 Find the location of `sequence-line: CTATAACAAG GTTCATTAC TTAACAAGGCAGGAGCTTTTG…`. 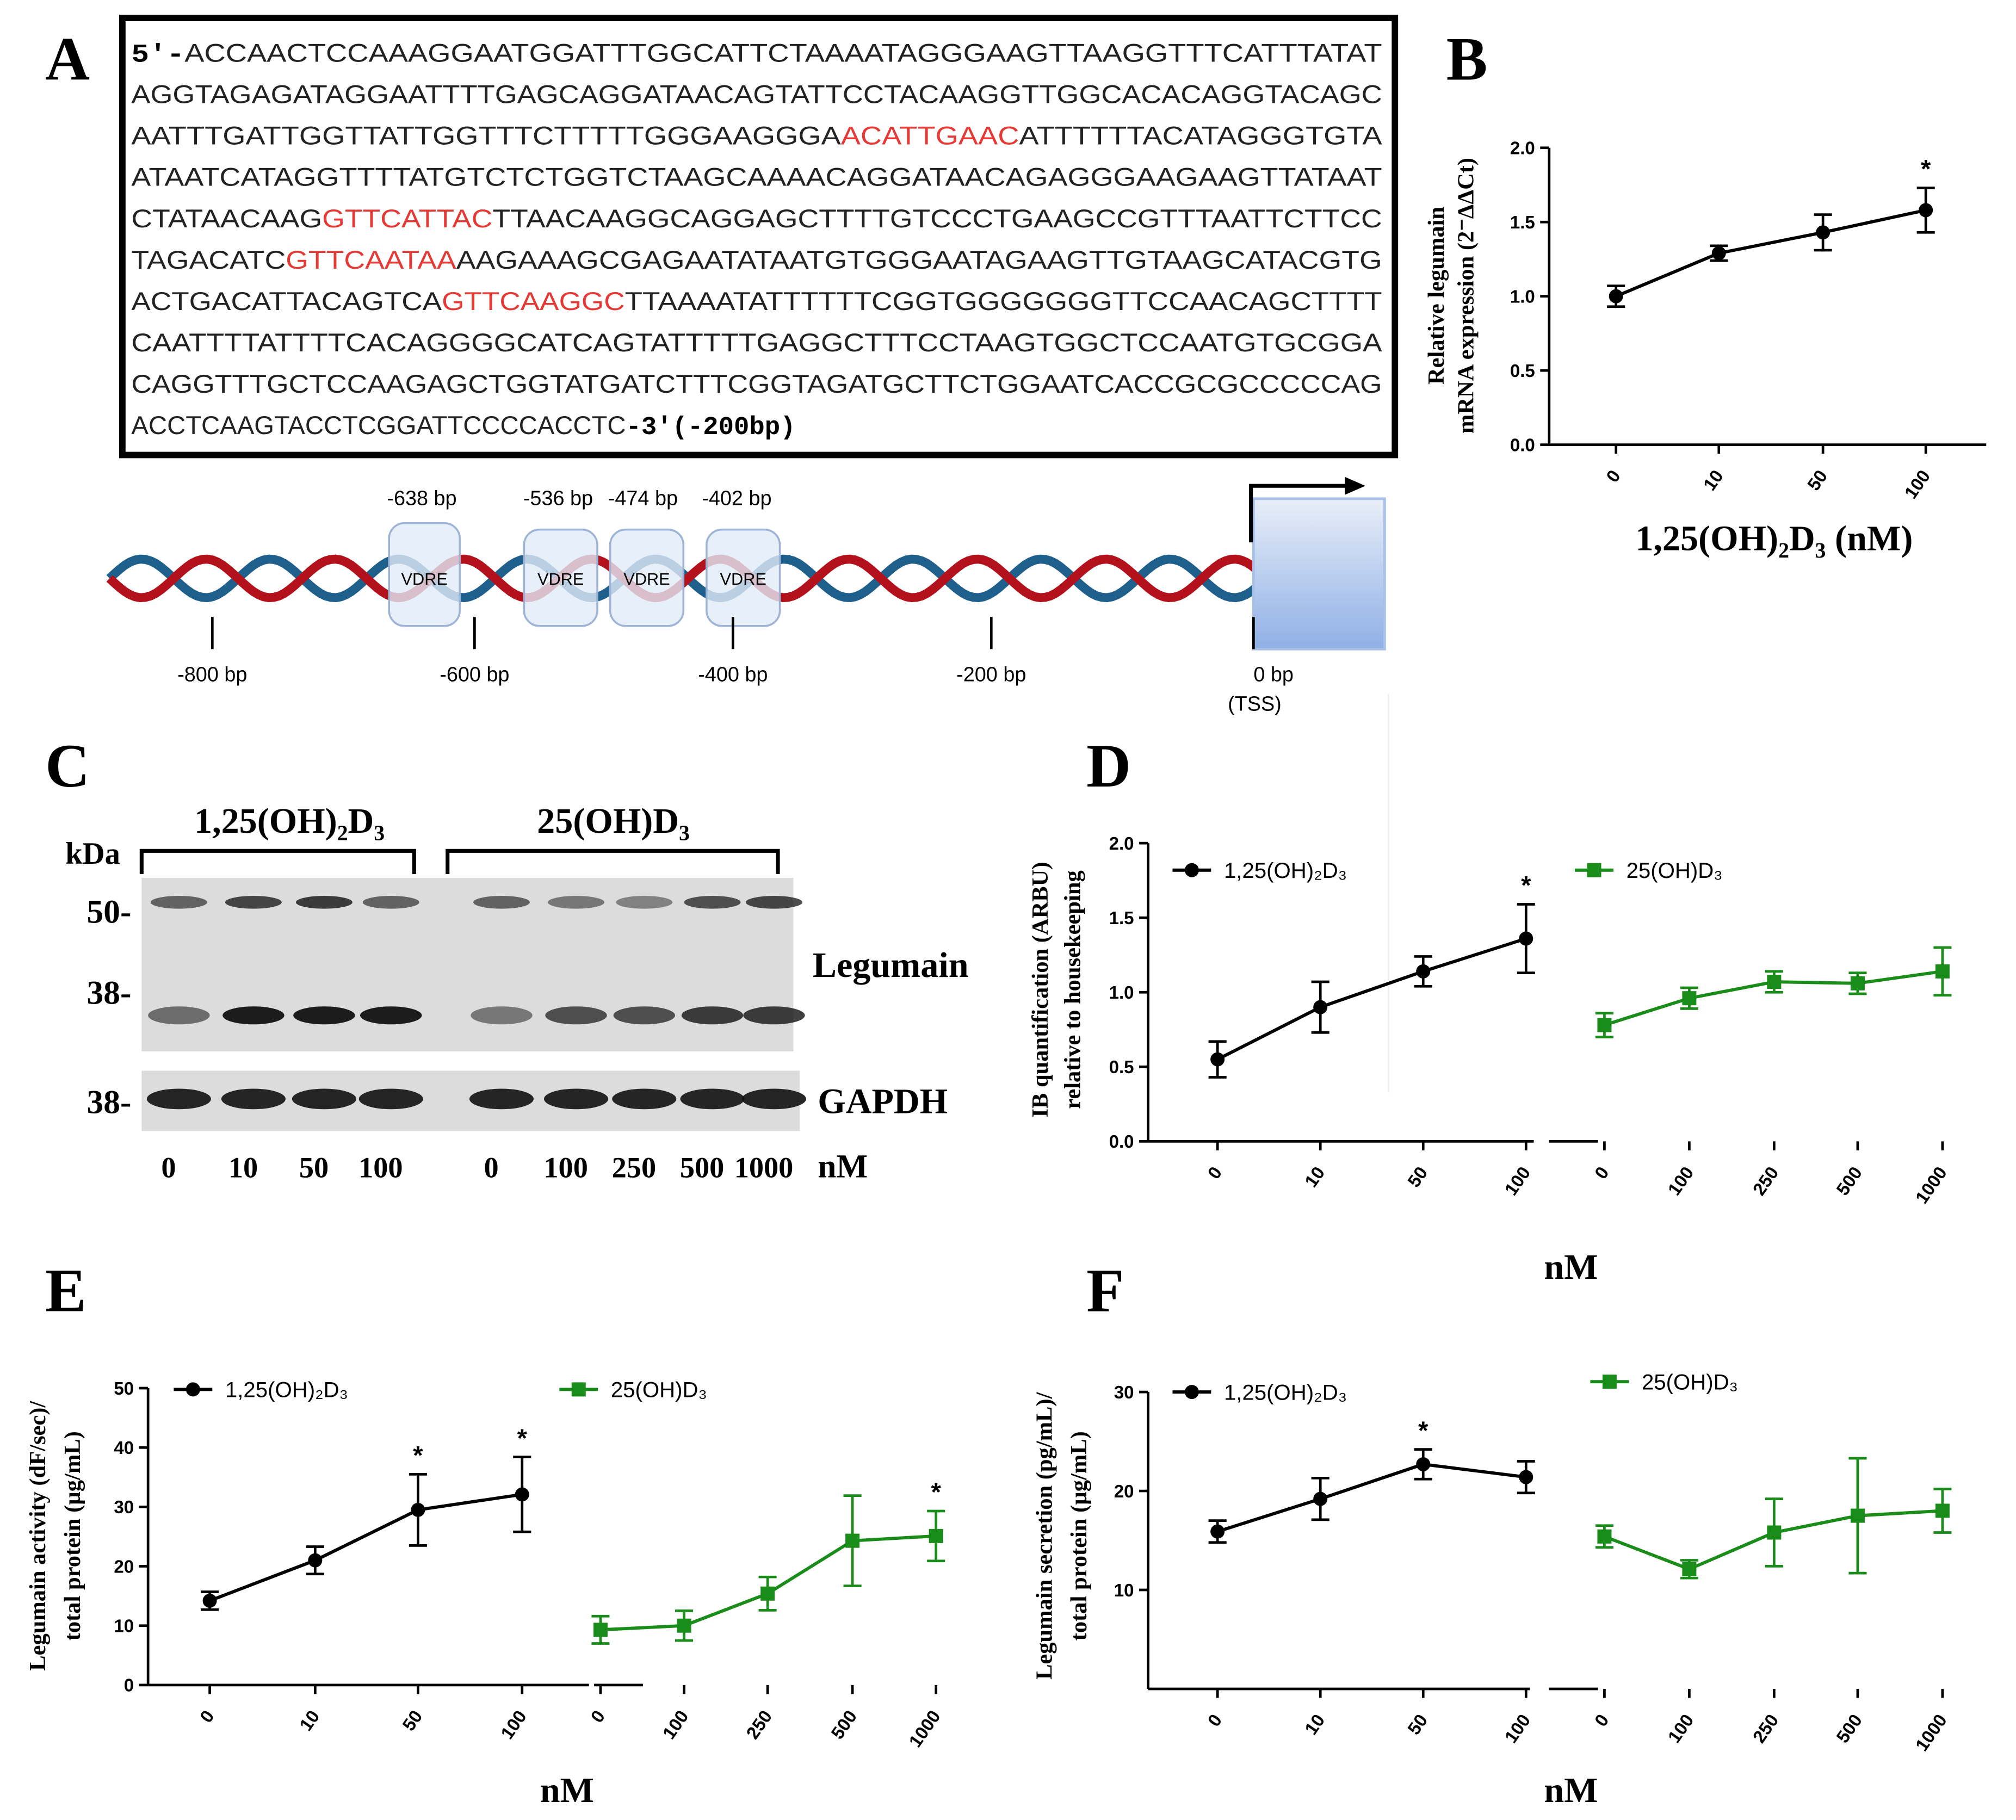

sequence-line: CTATAACAAG GTTCATTAC TTAACAAGGCAGGAGCTTTTG… is located at coordinates (756, 219).